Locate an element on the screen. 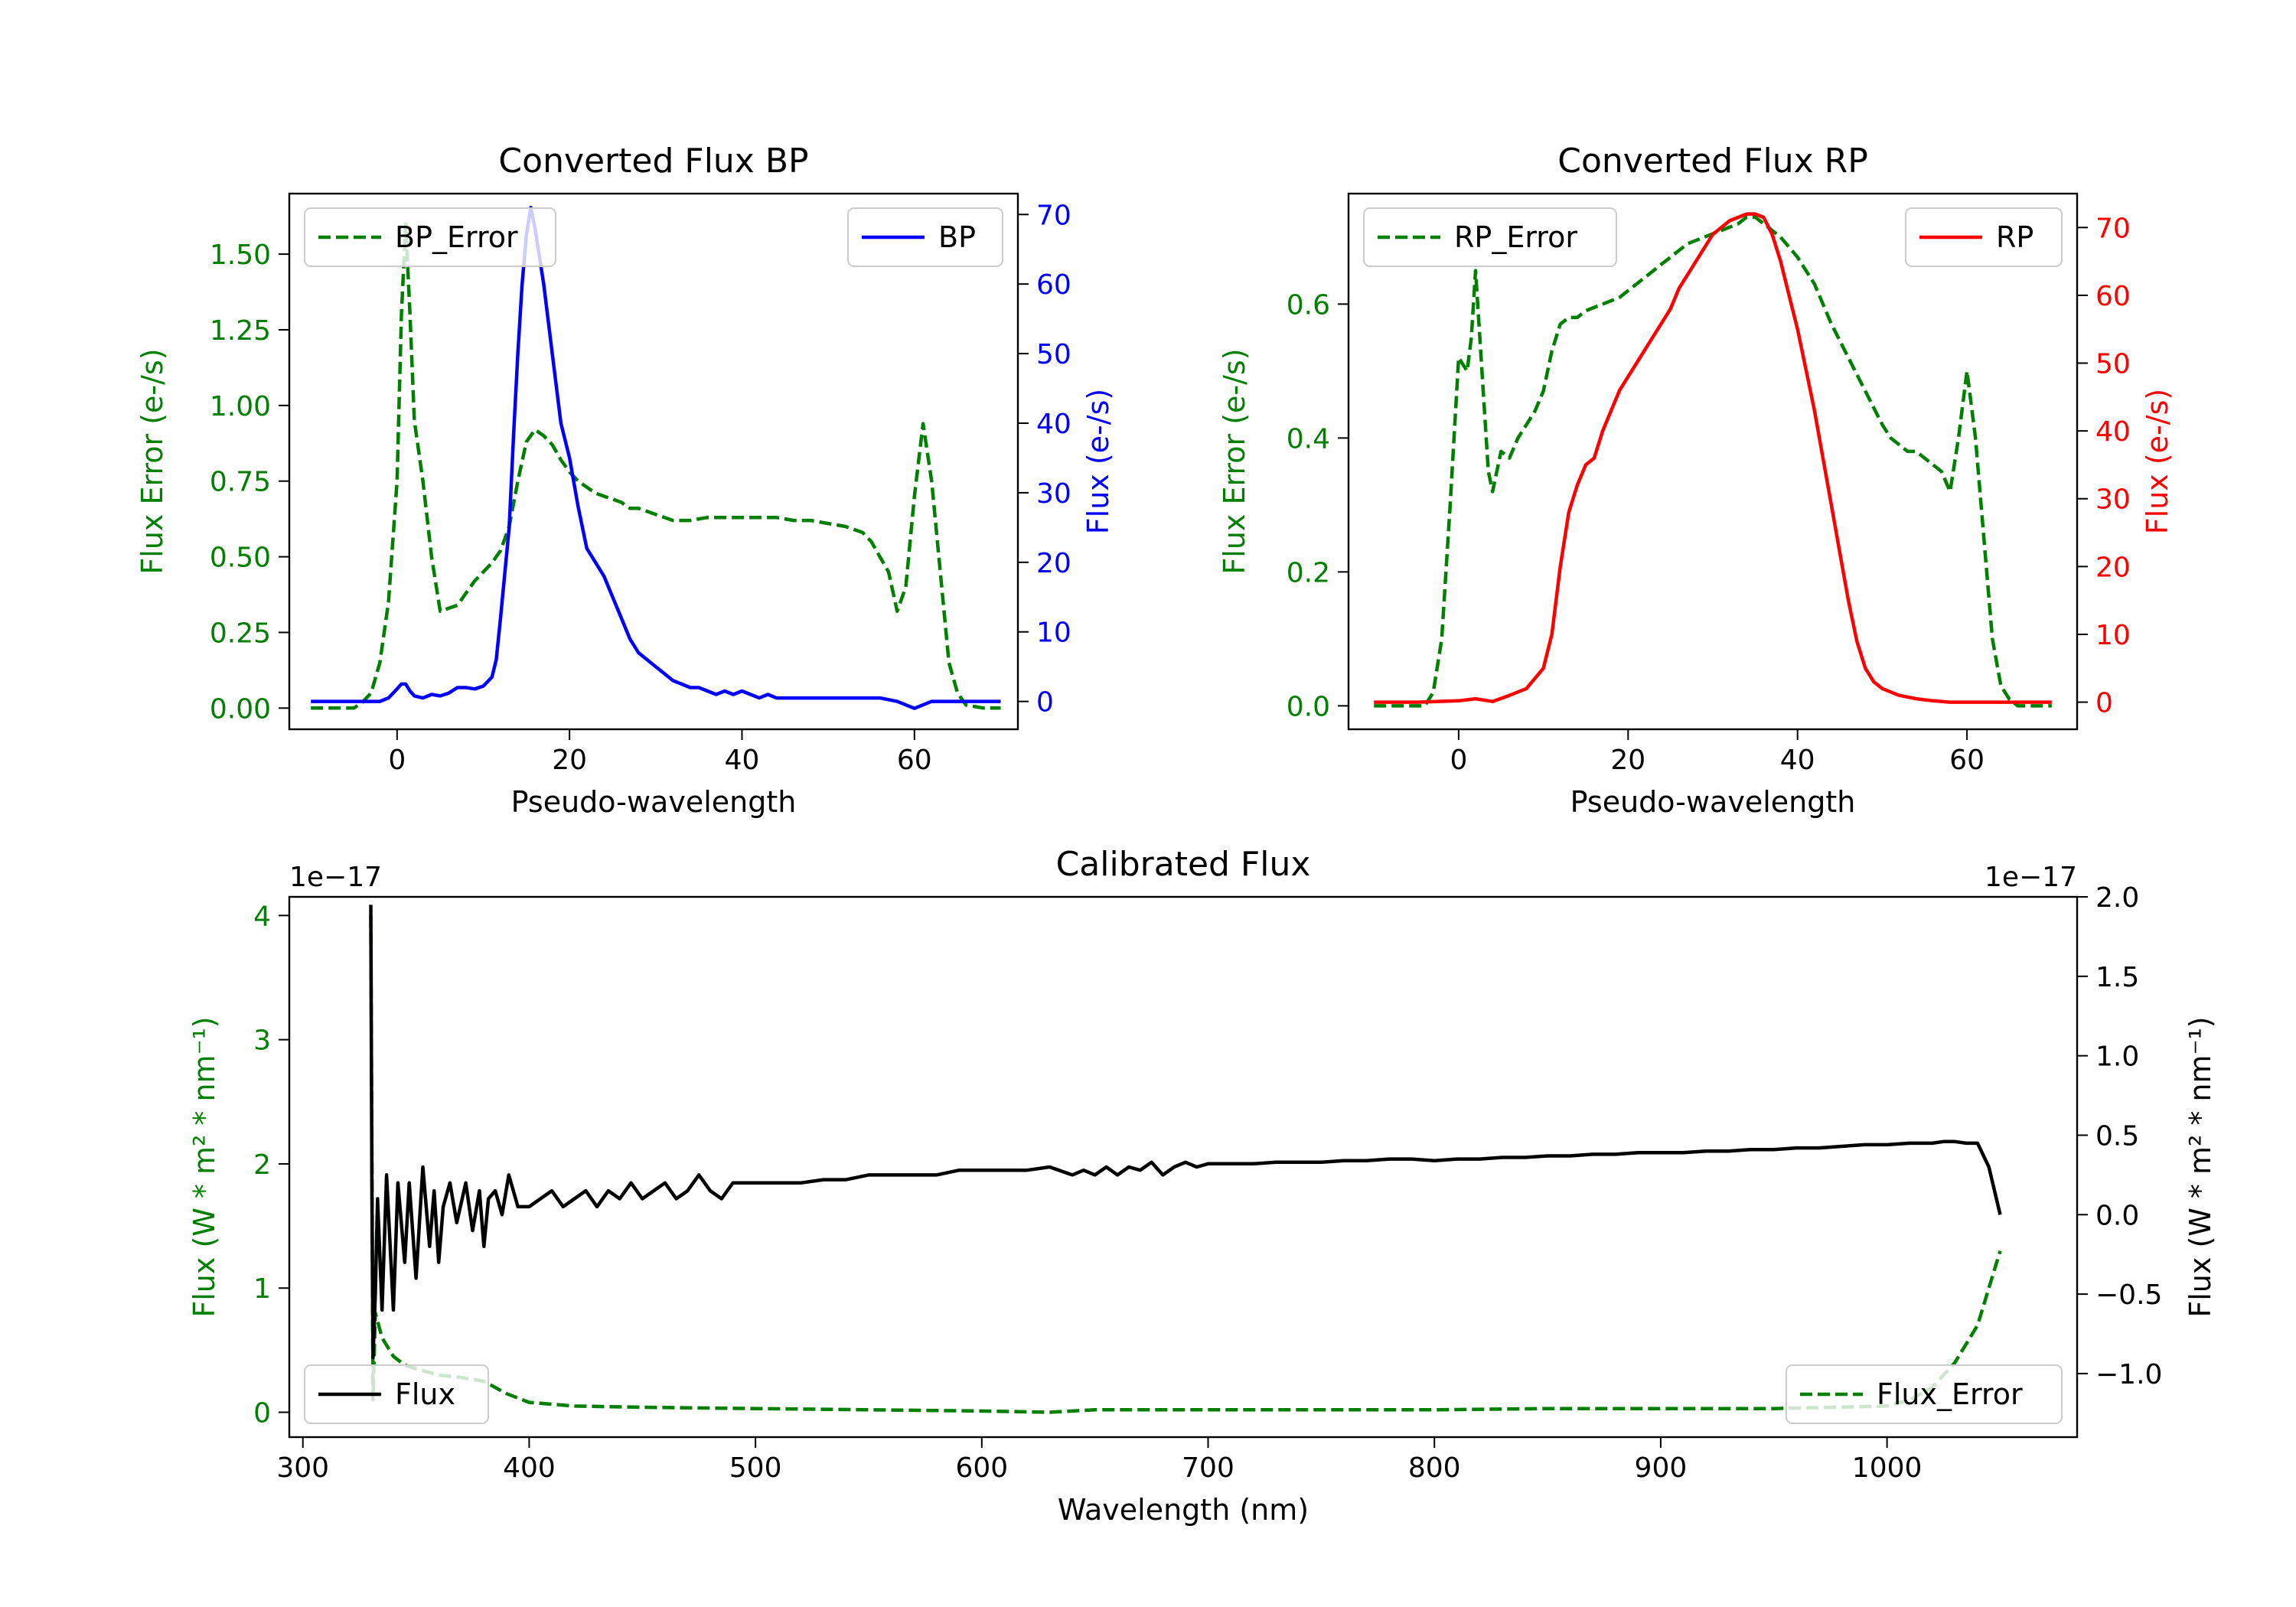 This screenshot has height=1607, width=2296. bp-series-bp-error-line is located at coordinates (656, 466).